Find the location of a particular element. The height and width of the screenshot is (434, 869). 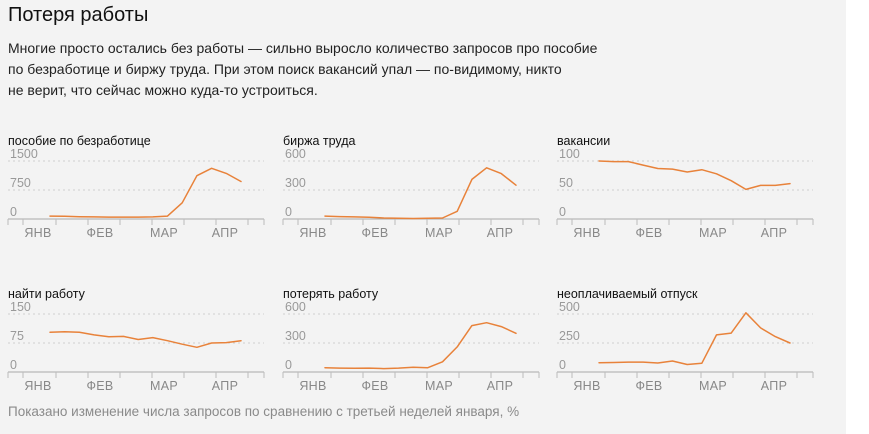

y-tick-label: 750 is located at coordinates (20, 183).